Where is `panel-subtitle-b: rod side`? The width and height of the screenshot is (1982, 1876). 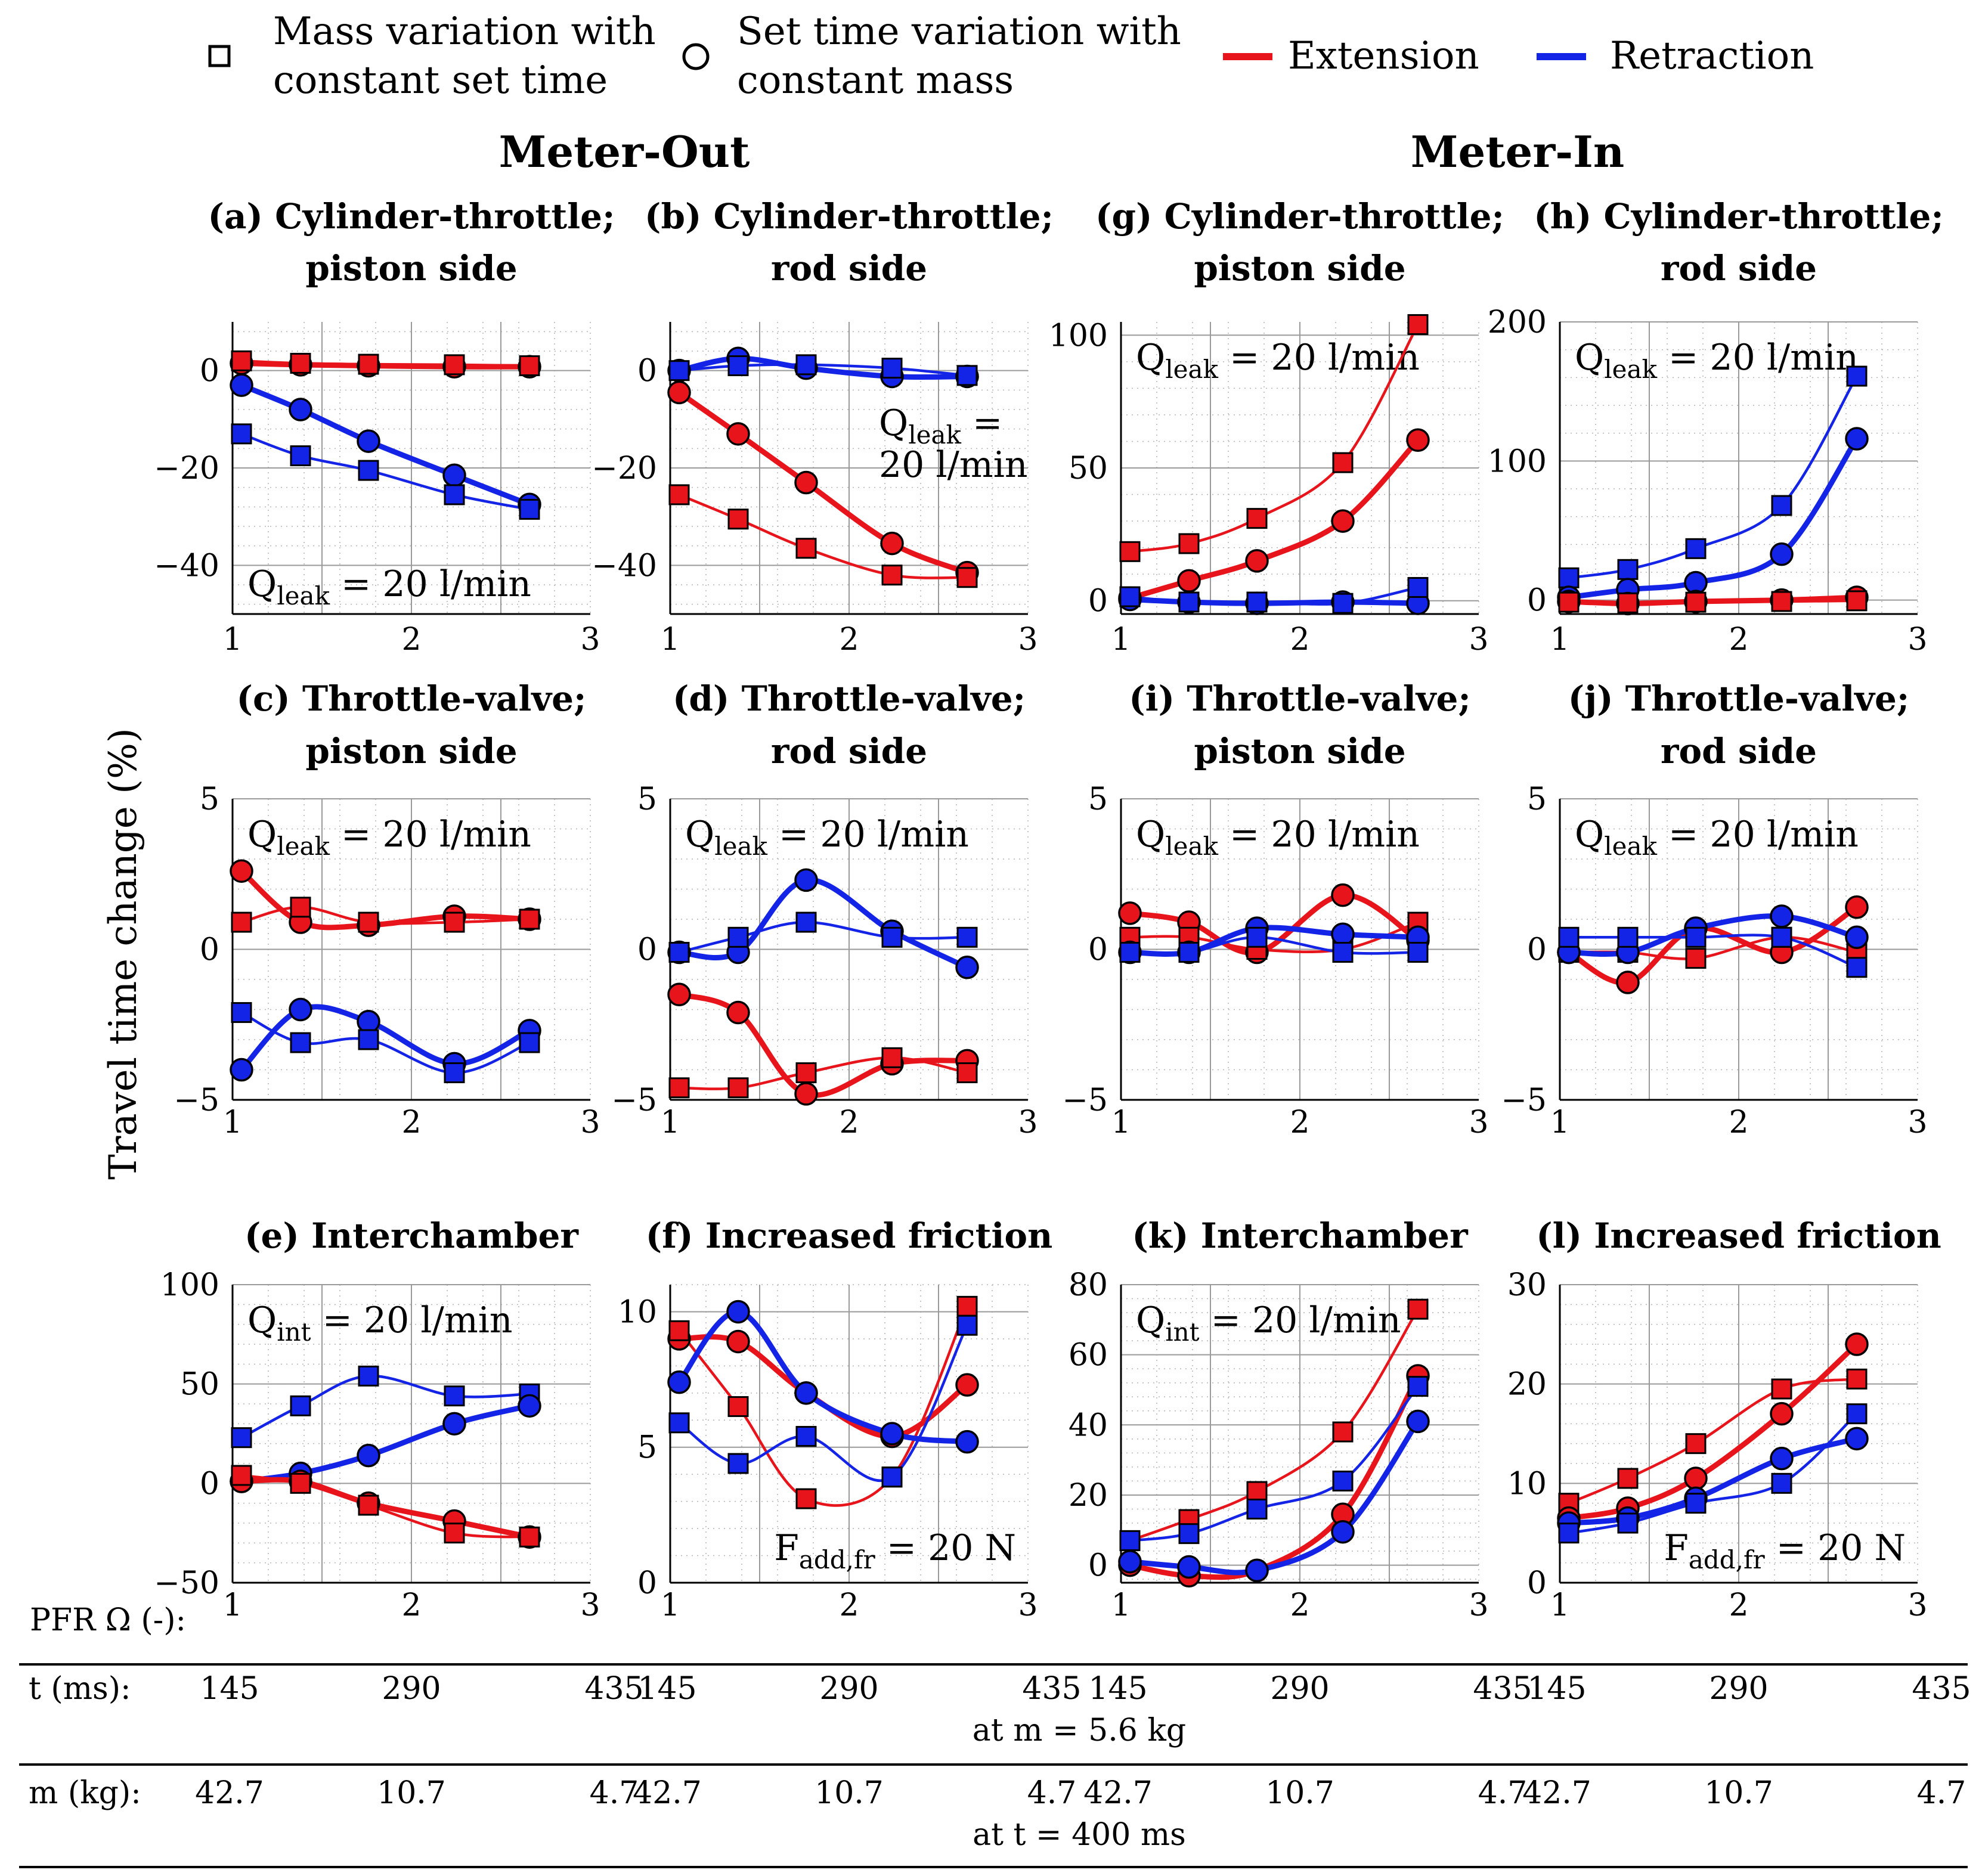 panel-subtitle-b: rod side is located at coordinates (849, 268).